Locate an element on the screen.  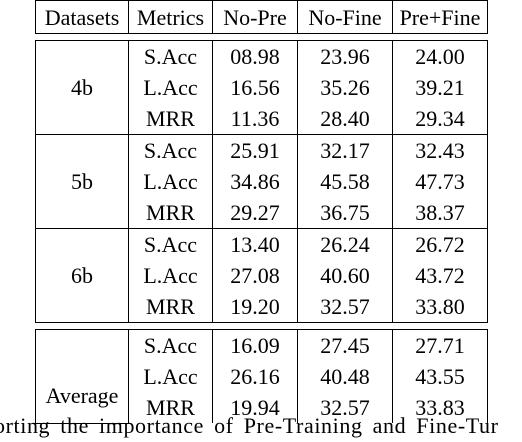
no-pre-cell: 25.91 is located at coordinates (255, 150).